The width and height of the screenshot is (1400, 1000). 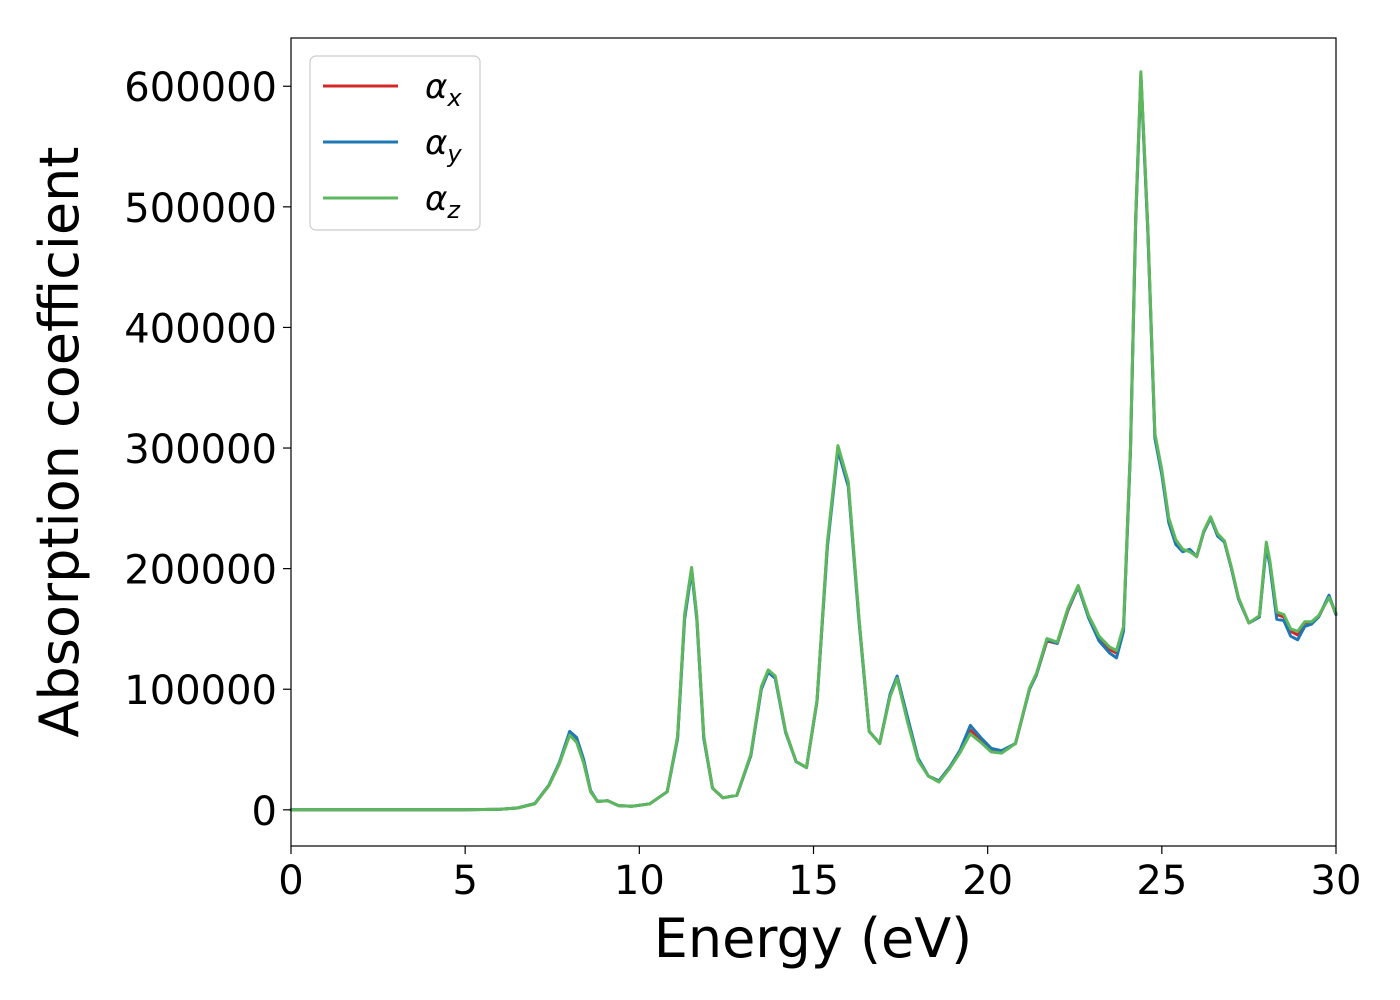 What do you see at coordinates (813, 938) in the screenshot?
I see `x-axis-label: Energy (eV)` at bounding box center [813, 938].